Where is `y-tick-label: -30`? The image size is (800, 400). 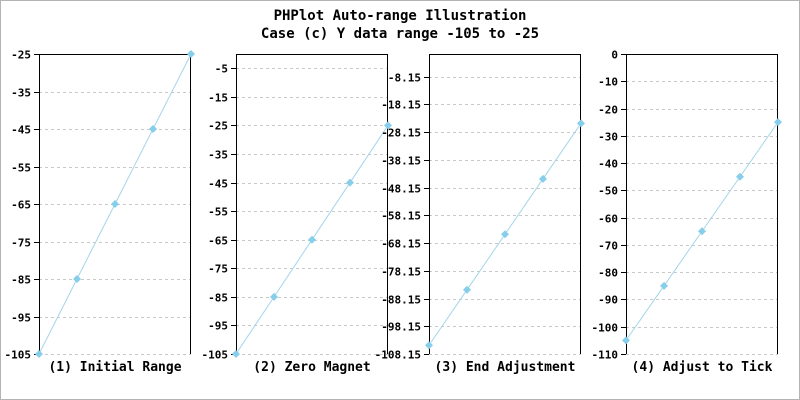 y-tick-label: -30 is located at coordinates (608, 137).